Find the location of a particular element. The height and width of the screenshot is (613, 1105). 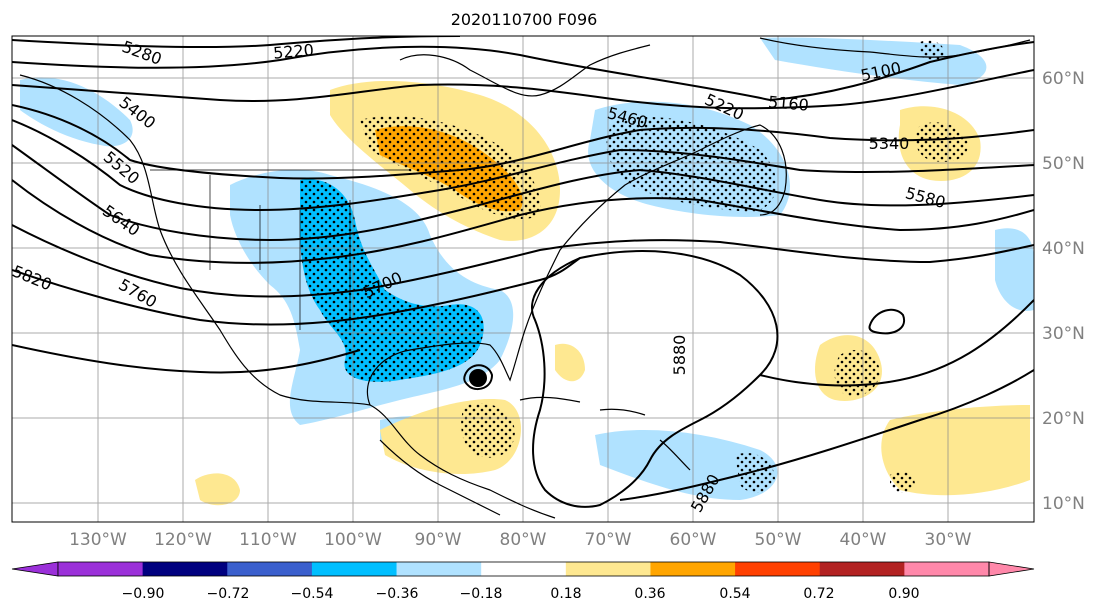

colorbar-frame is located at coordinates (523, 569).